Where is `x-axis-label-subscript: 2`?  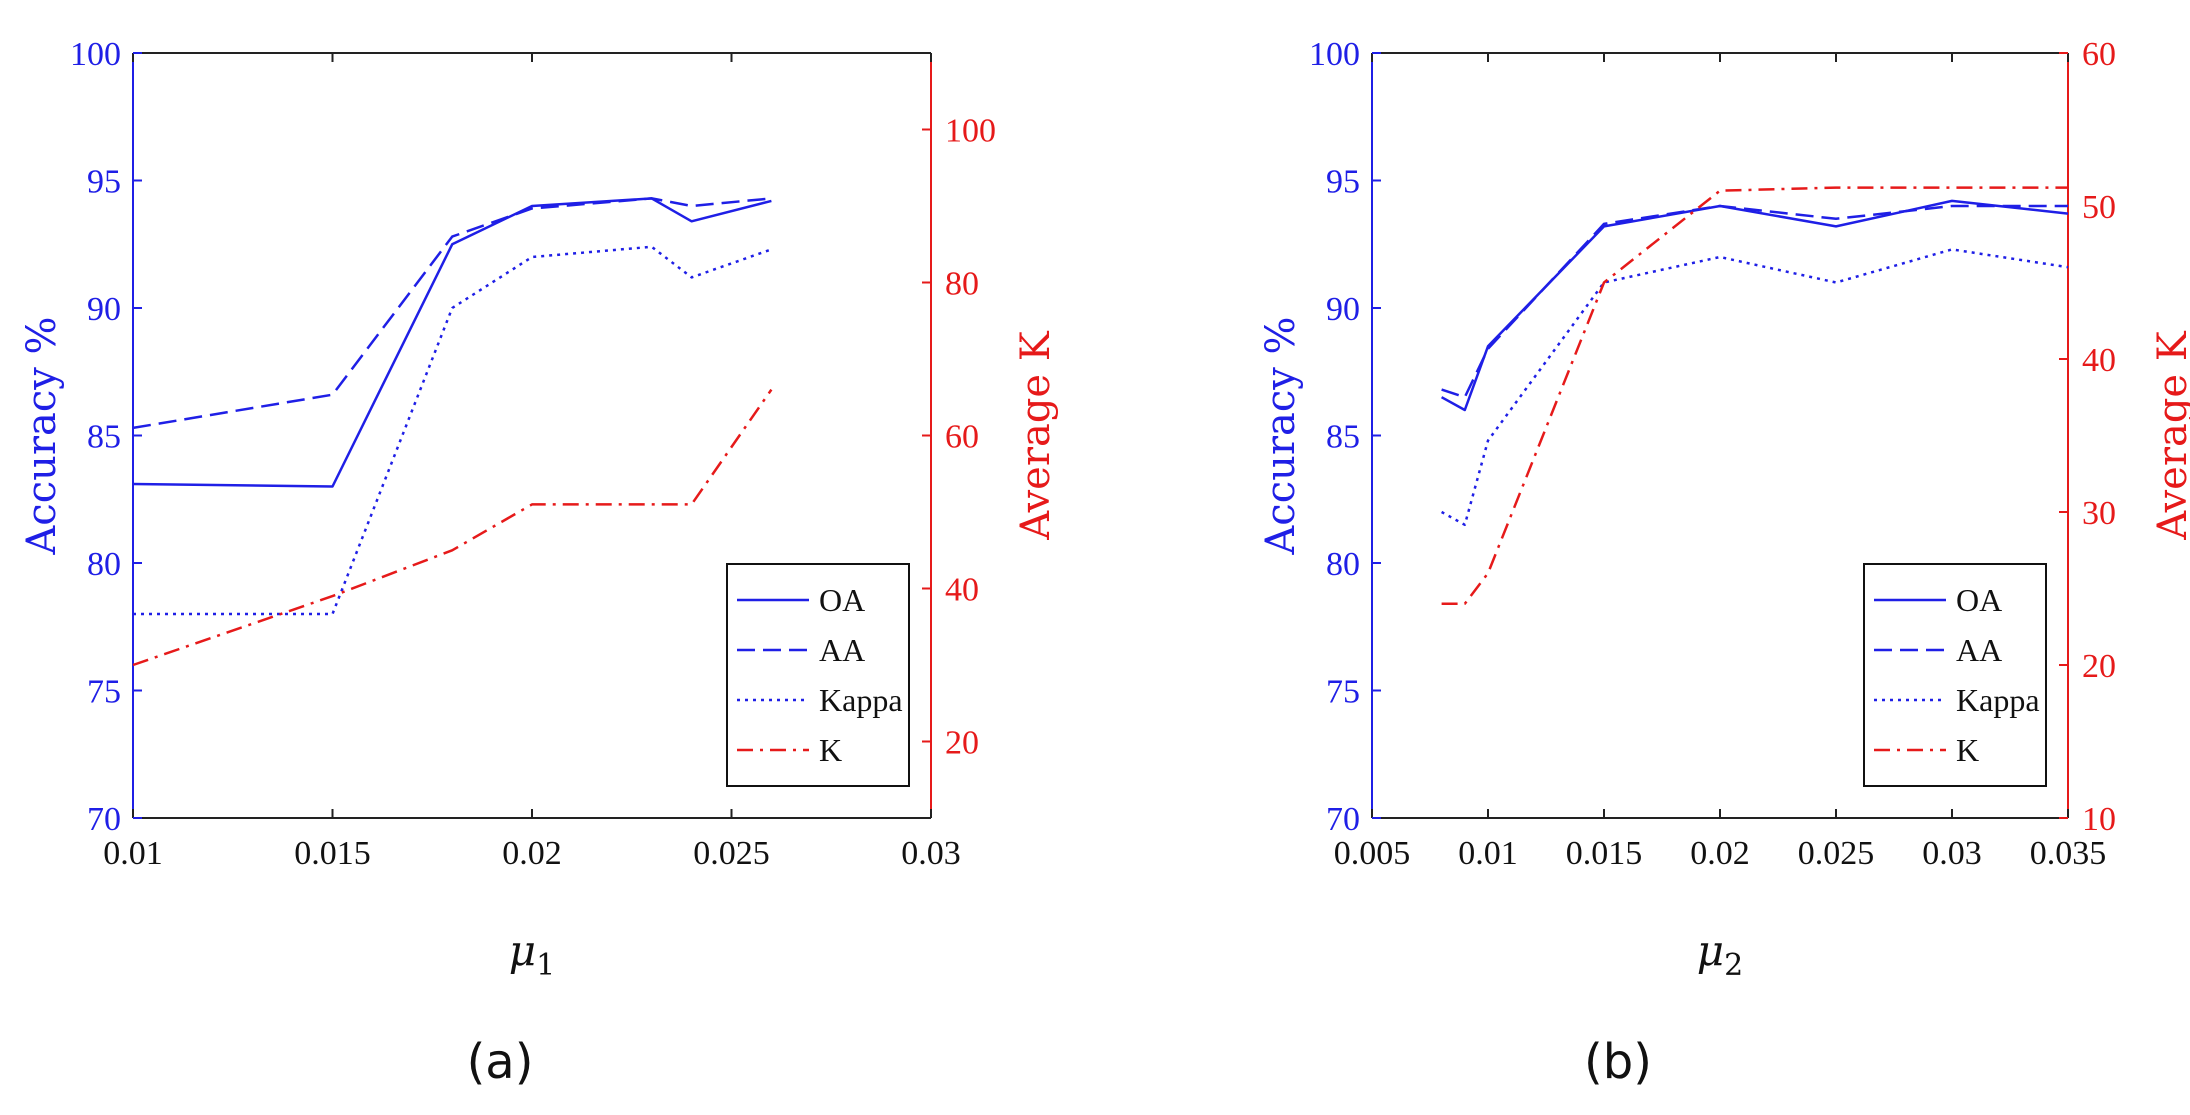
x-axis-label-subscript: 2 is located at coordinates (1733, 965).